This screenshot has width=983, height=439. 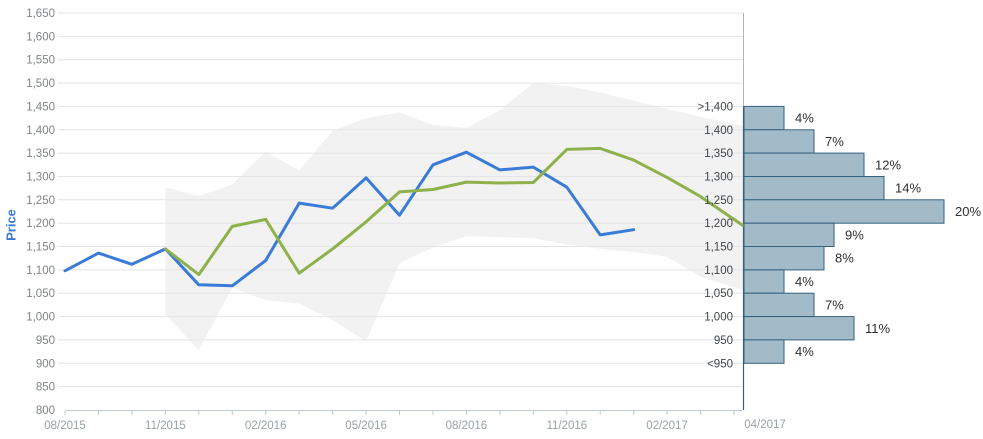 I want to click on x-tick-label: 11/2015, so click(x=165, y=426).